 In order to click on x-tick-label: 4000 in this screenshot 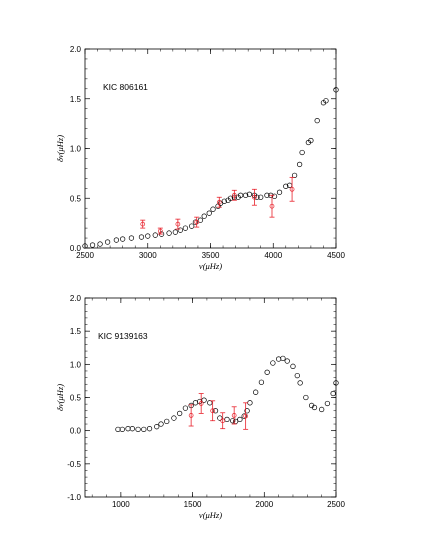, I will do `click(273, 255)`.